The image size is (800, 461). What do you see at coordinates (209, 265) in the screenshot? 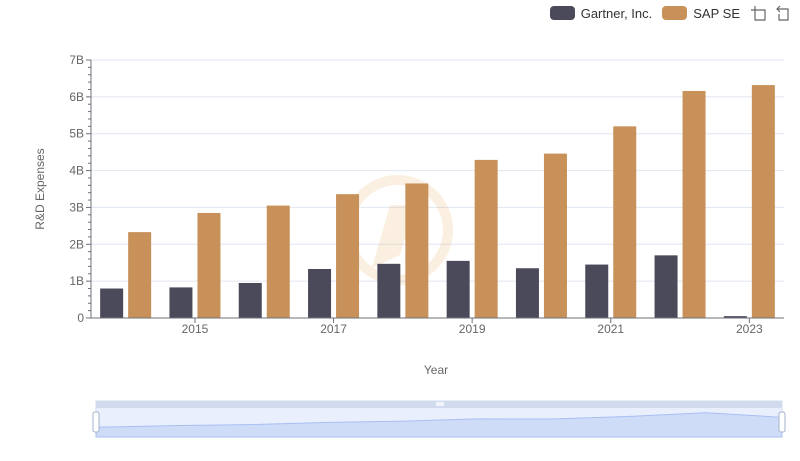
I see `bar-sap-2015` at bounding box center [209, 265].